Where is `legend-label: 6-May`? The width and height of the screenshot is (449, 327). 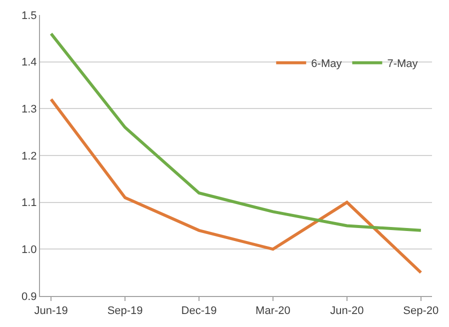 legend-label: 6-May is located at coordinates (326, 64).